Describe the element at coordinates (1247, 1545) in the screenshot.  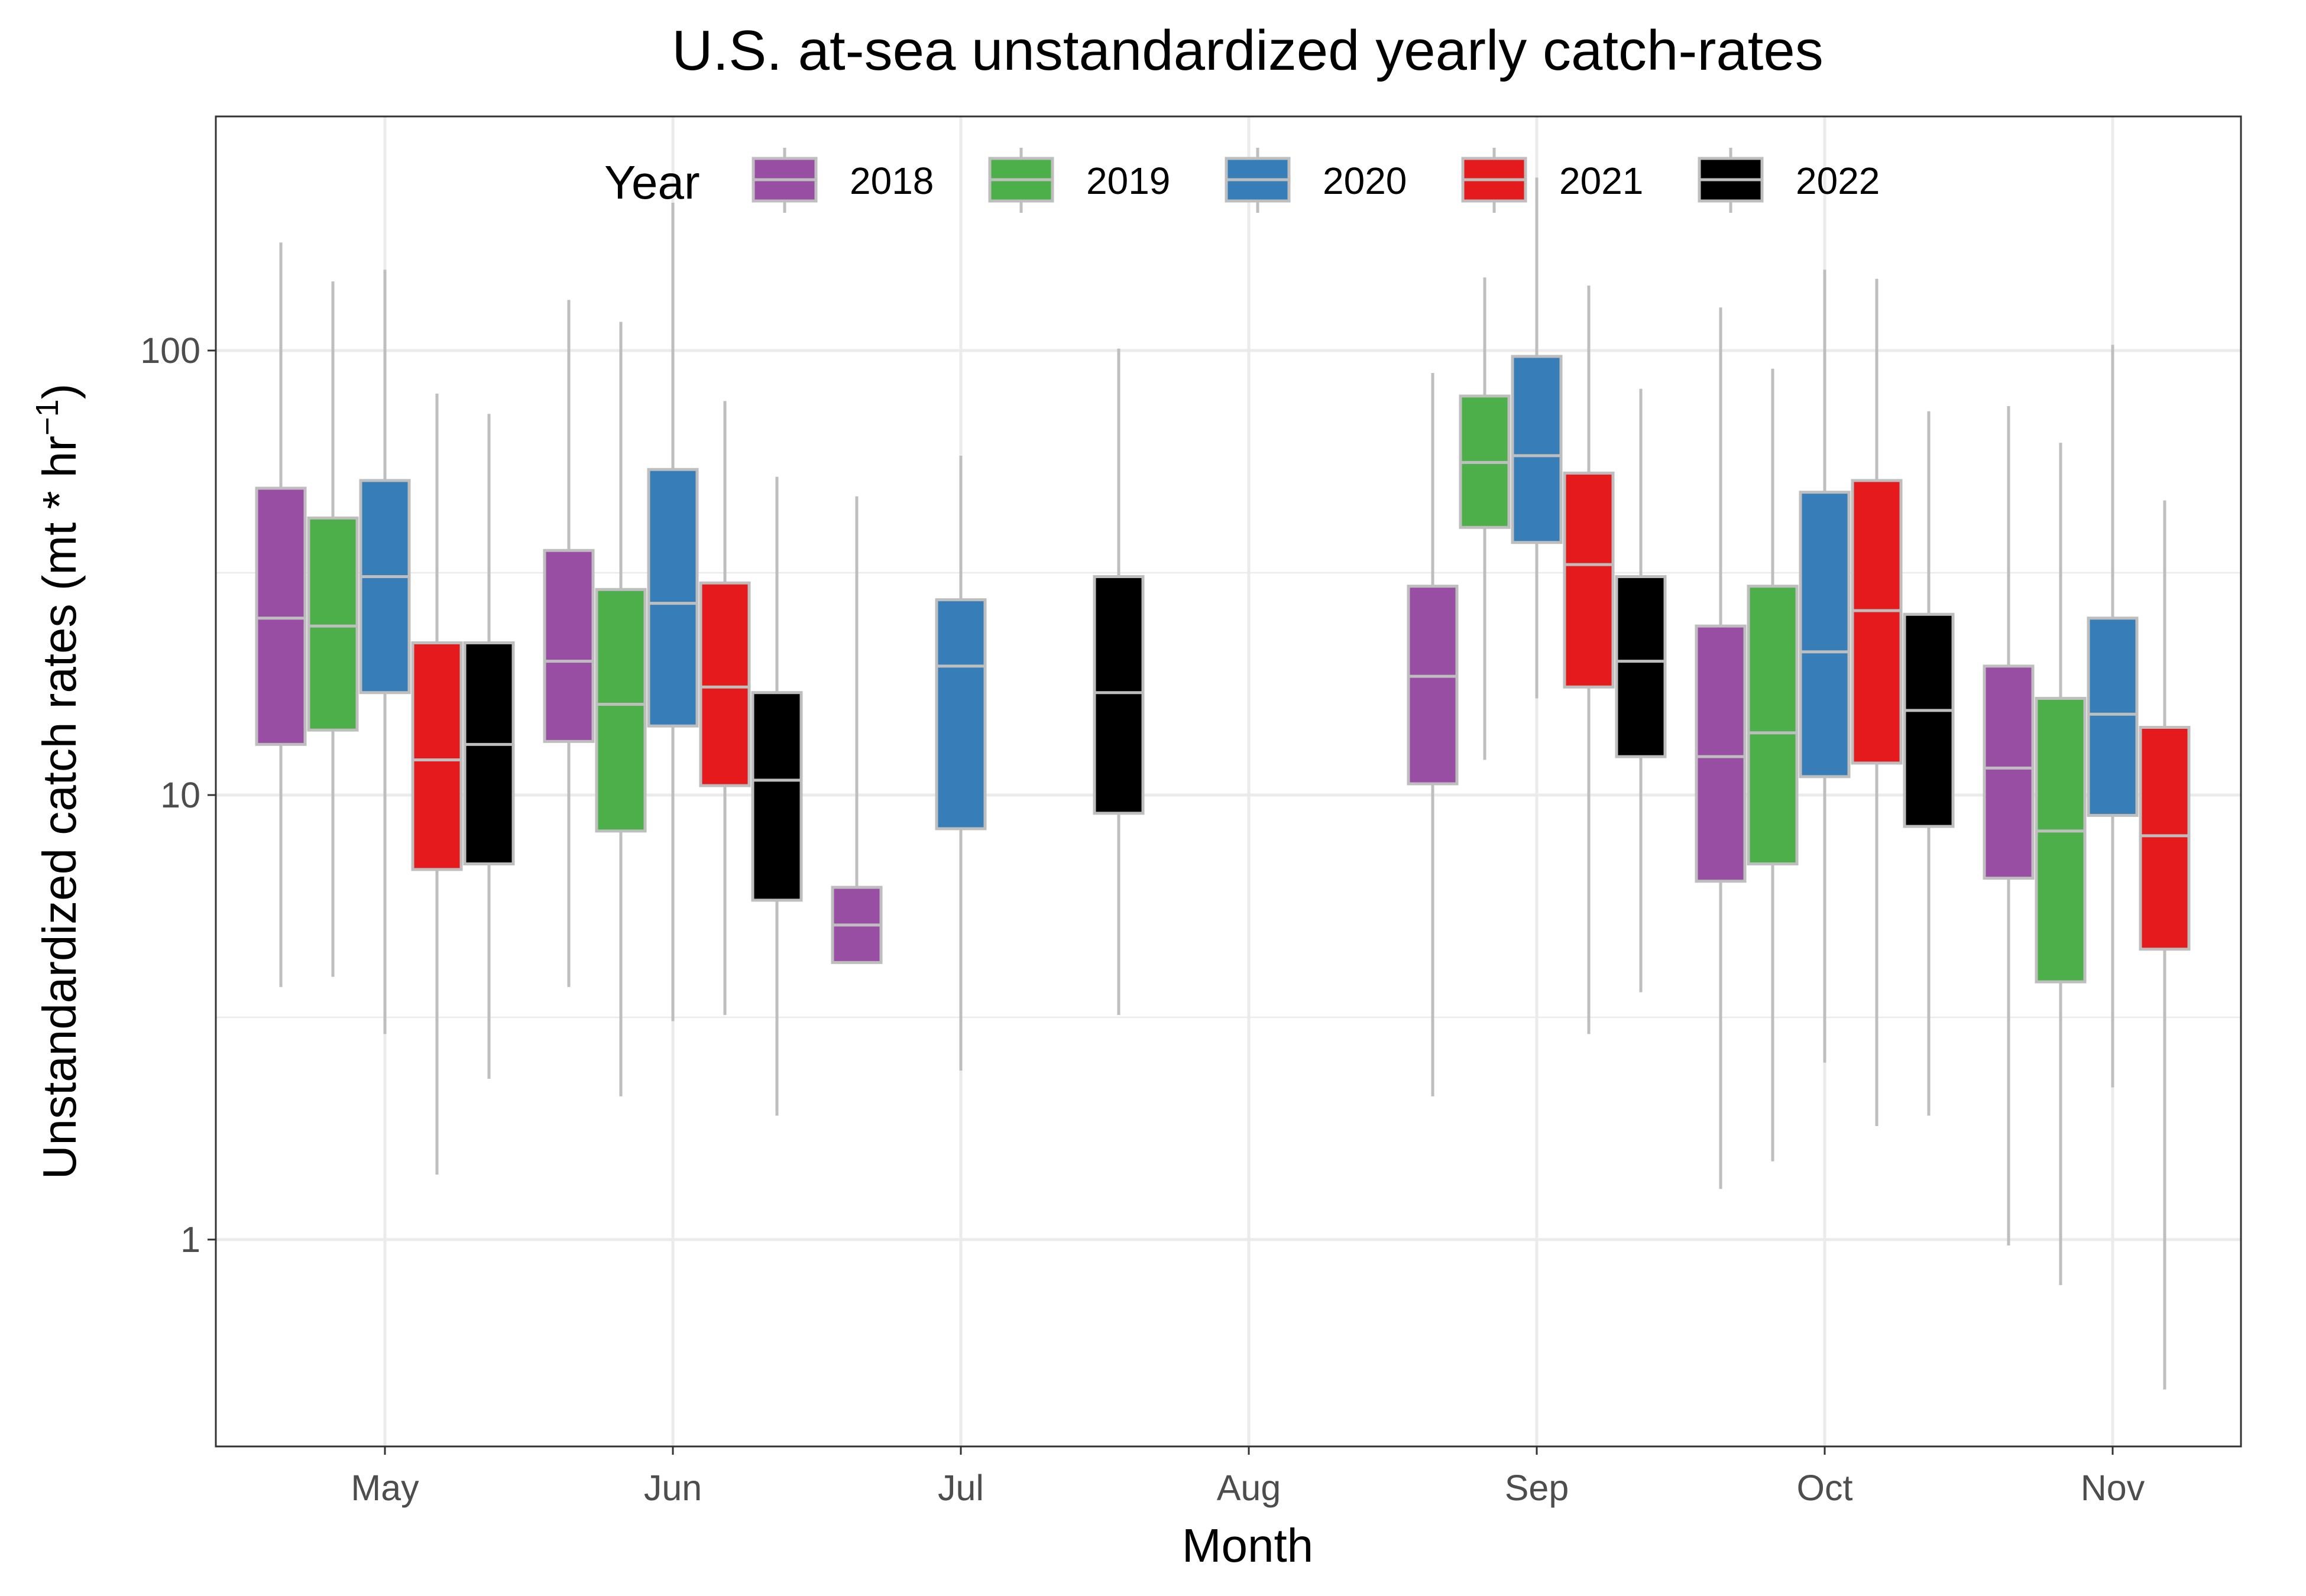
I see `x-axis-title: Month` at that location.